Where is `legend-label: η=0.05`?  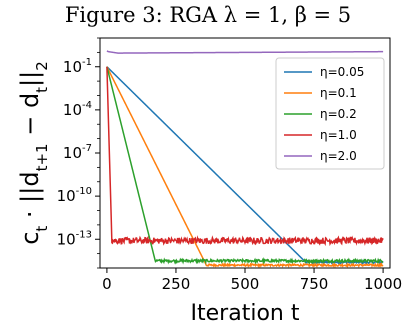 legend-label: η=0.05 is located at coordinates (342, 72).